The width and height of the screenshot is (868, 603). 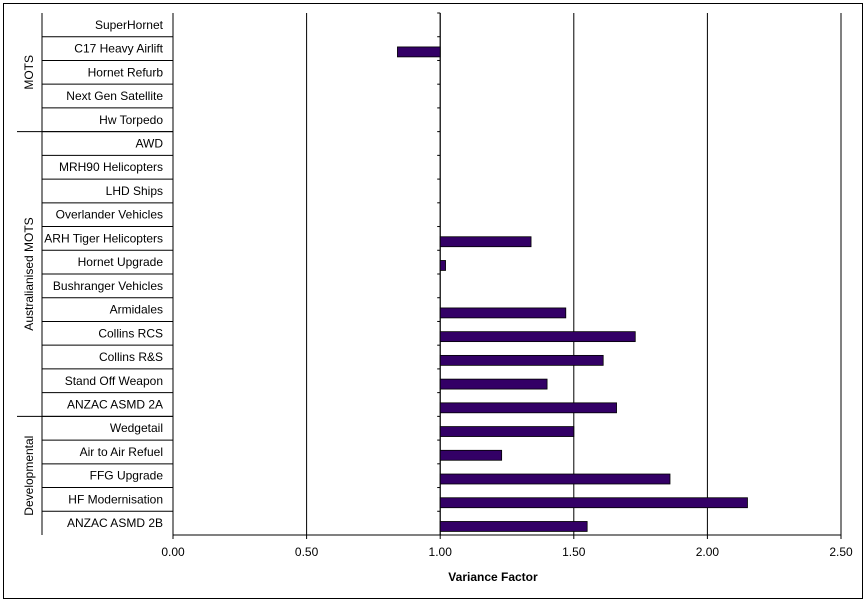 I want to click on x-tick-label: 0.50, so click(x=307, y=552).